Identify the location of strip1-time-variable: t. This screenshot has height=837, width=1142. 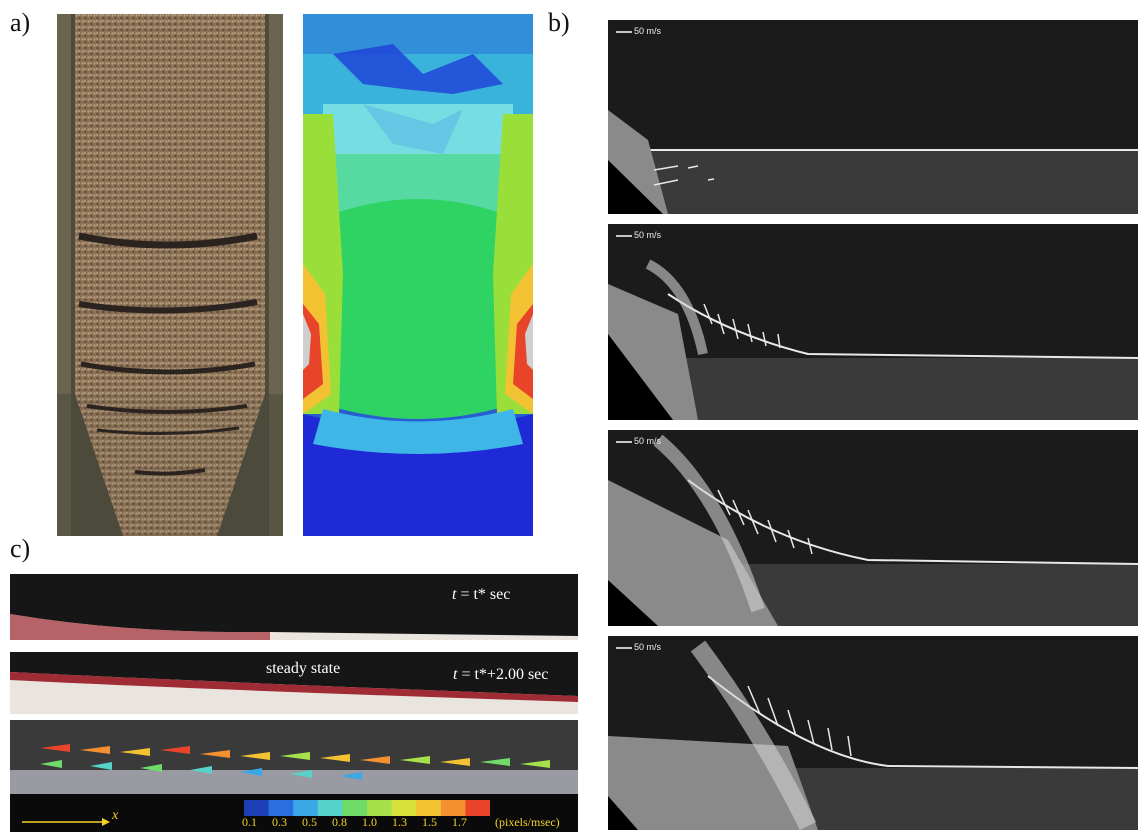
(454, 594).